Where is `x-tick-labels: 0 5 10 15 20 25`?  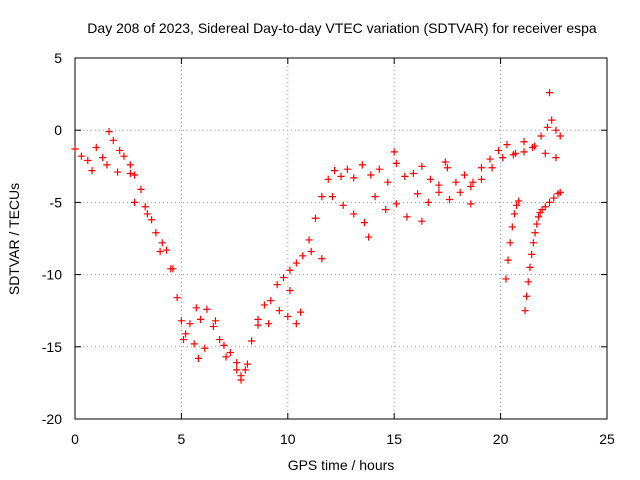
x-tick-labels: 0 5 10 15 20 25 is located at coordinates (343, 439).